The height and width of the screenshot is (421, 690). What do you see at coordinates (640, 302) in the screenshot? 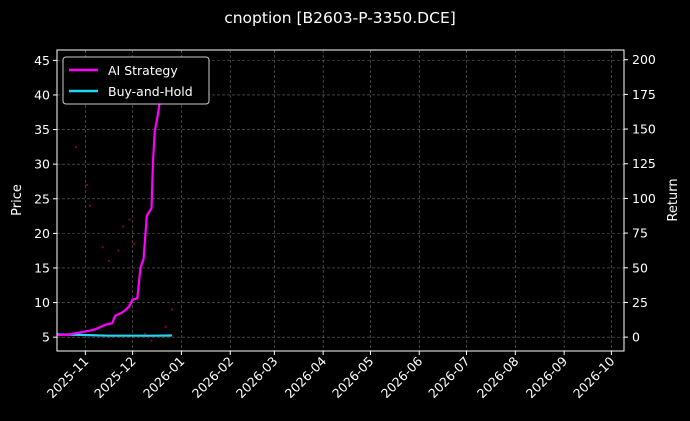
I see `y-right-tick-label: 25` at bounding box center [640, 302].